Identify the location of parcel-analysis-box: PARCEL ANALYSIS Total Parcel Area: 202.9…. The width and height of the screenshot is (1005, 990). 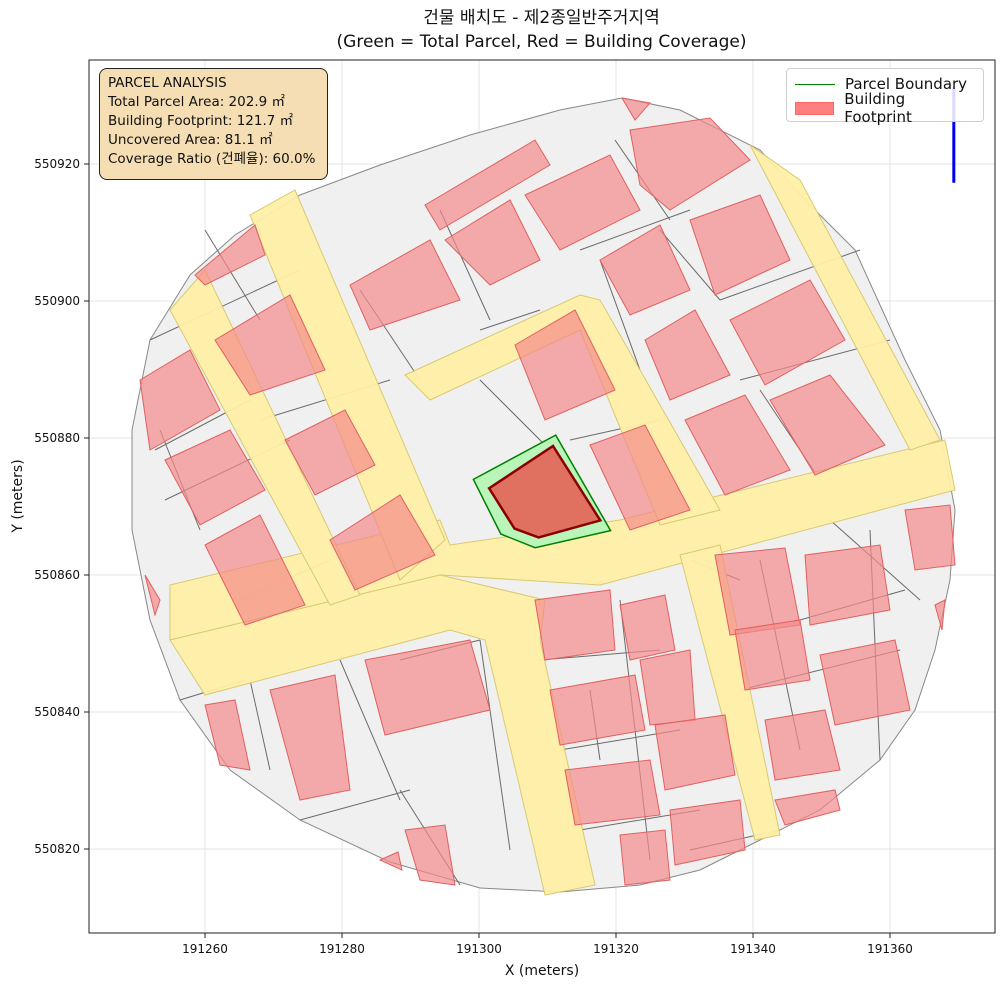
(213, 124).